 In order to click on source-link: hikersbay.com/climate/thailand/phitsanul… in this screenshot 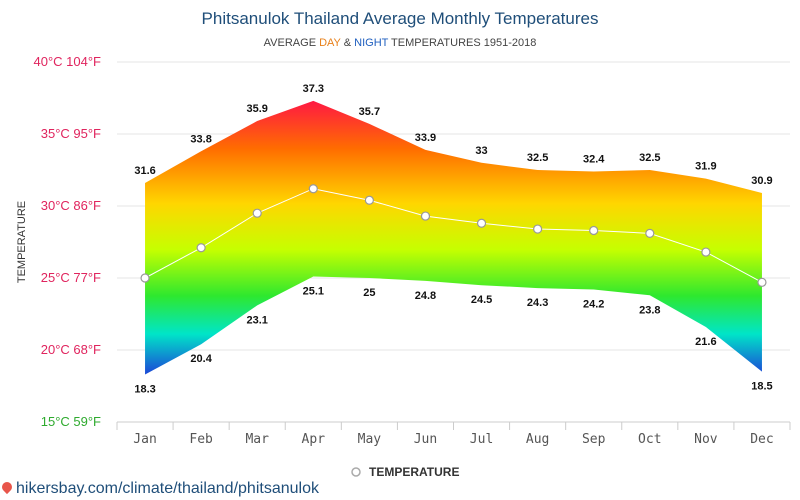, I will do `click(159, 488)`.